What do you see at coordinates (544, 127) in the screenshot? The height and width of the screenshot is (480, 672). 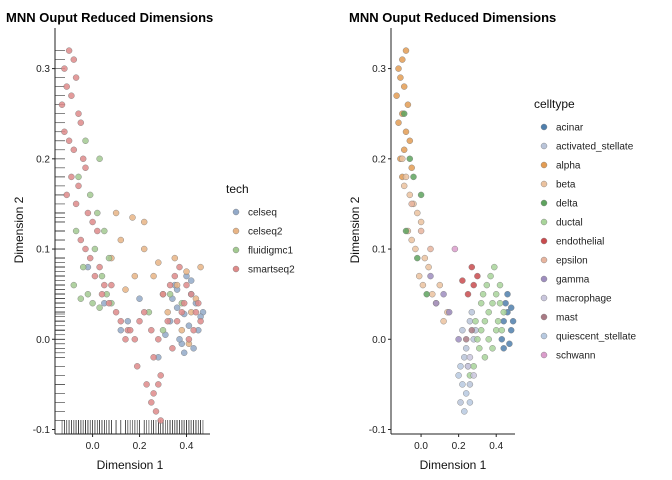 I see `legend-key-acinar` at bounding box center [544, 127].